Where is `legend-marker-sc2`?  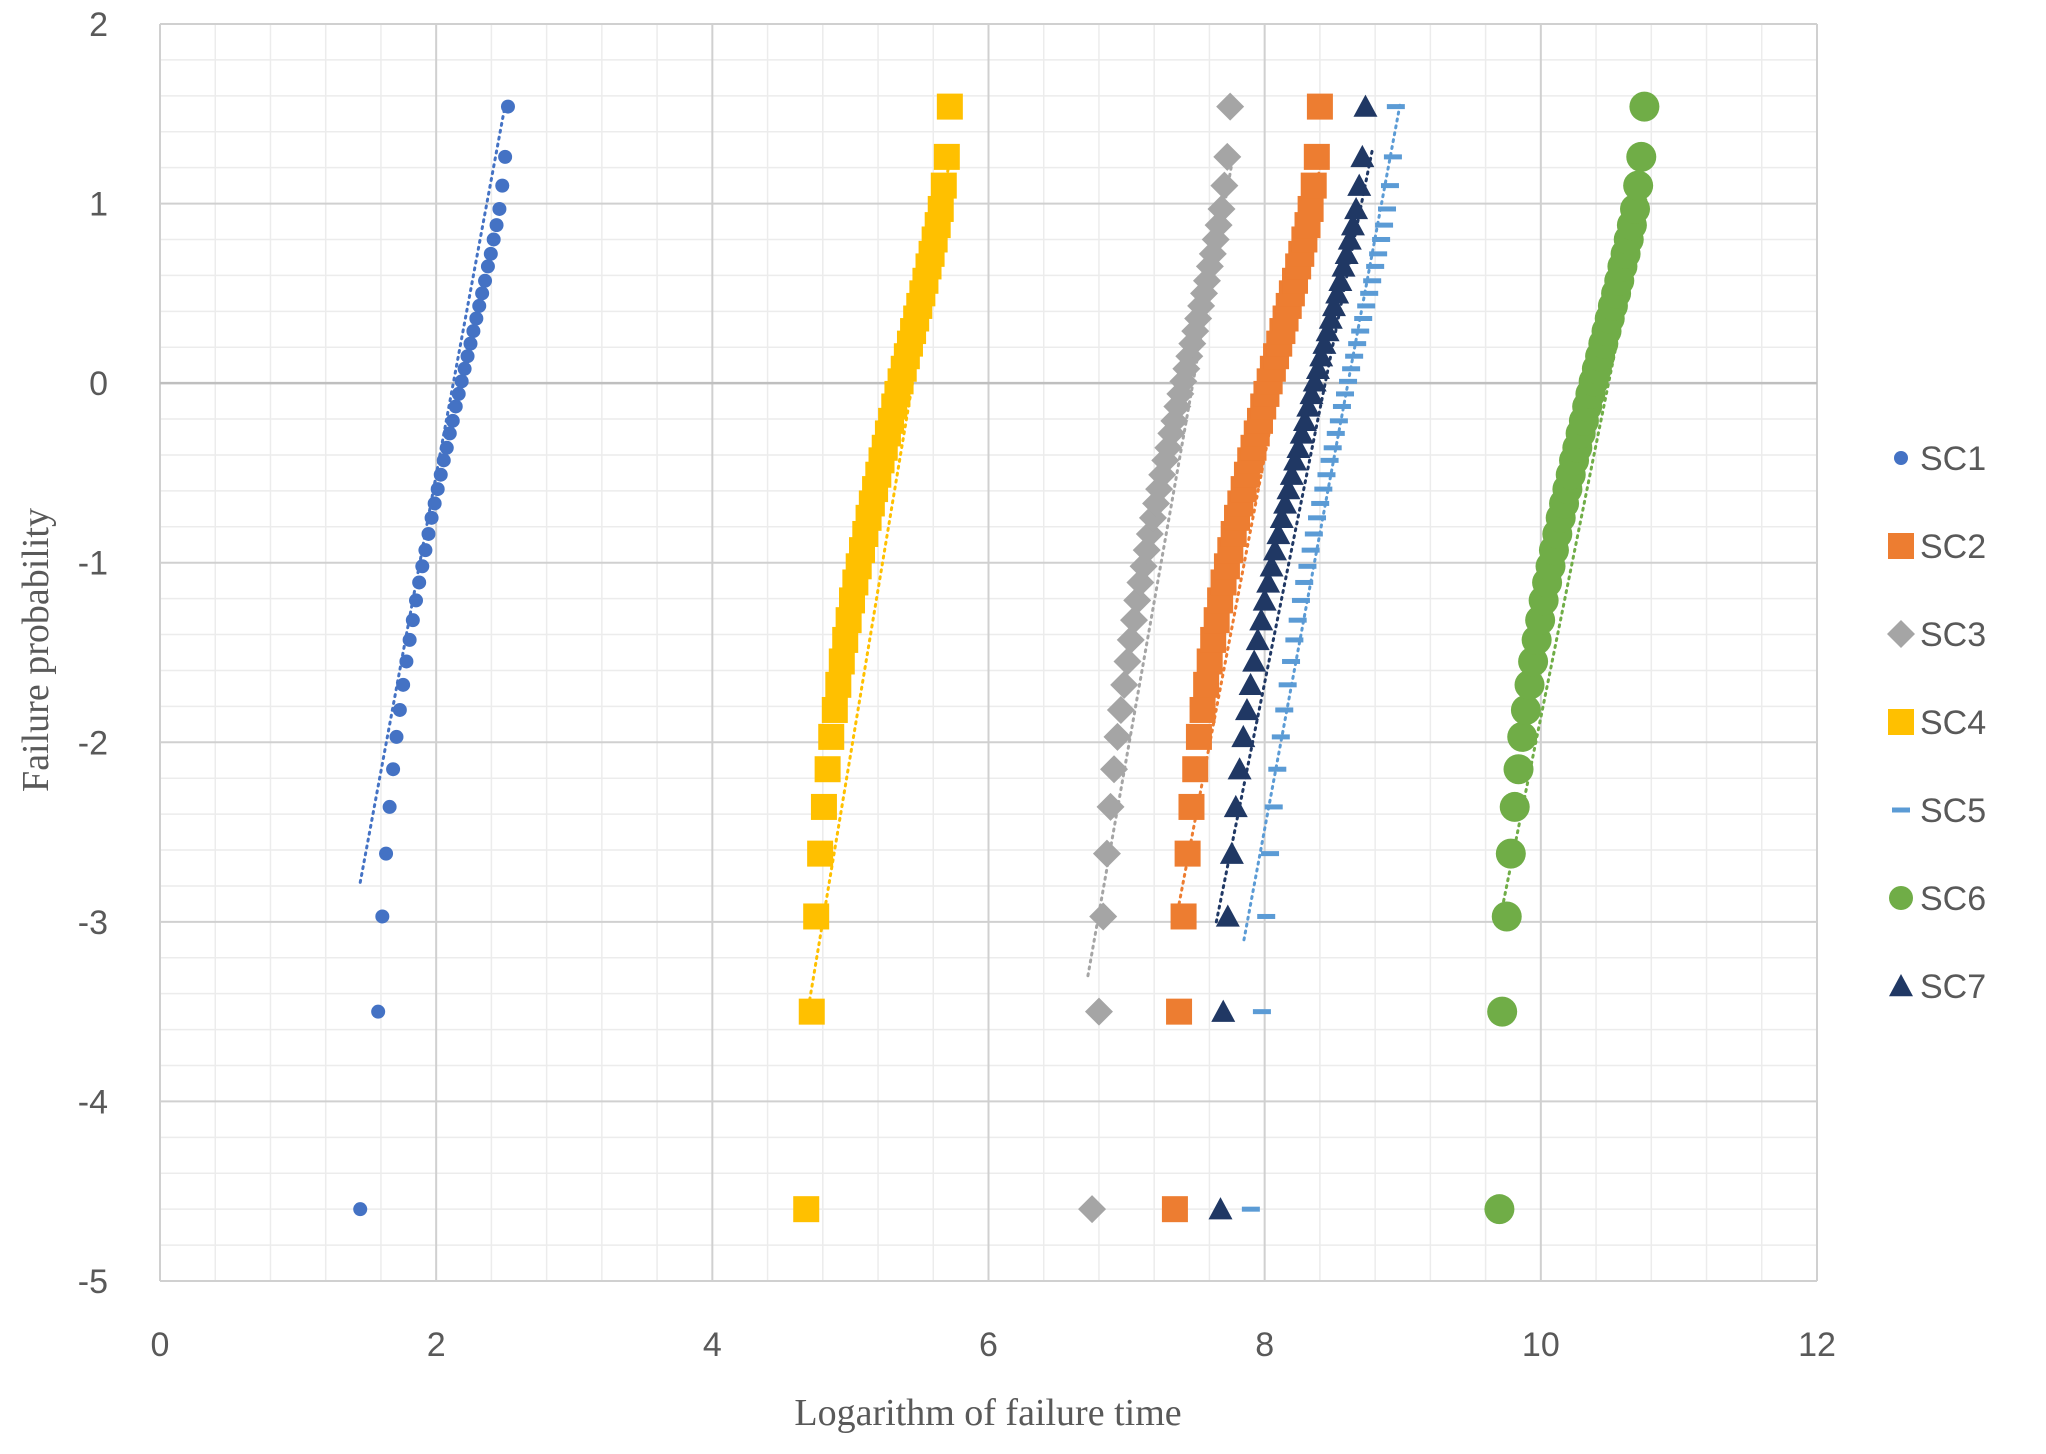 legend-marker-sc2 is located at coordinates (1901, 546).